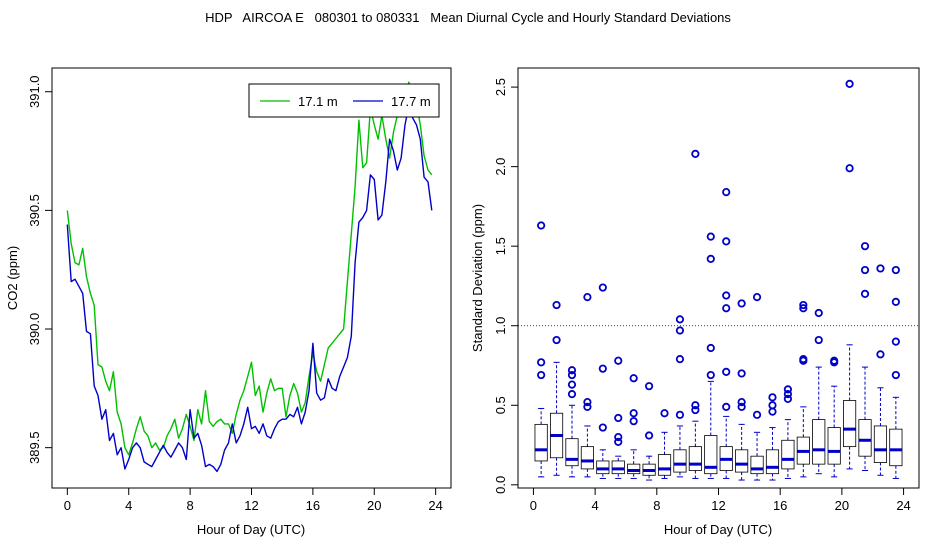 The height and width of the screenshot is (540, 936). Describe the element at coordinates (67, 505) in the screenshot. I see `left-x-tick-label: 0` at that location.